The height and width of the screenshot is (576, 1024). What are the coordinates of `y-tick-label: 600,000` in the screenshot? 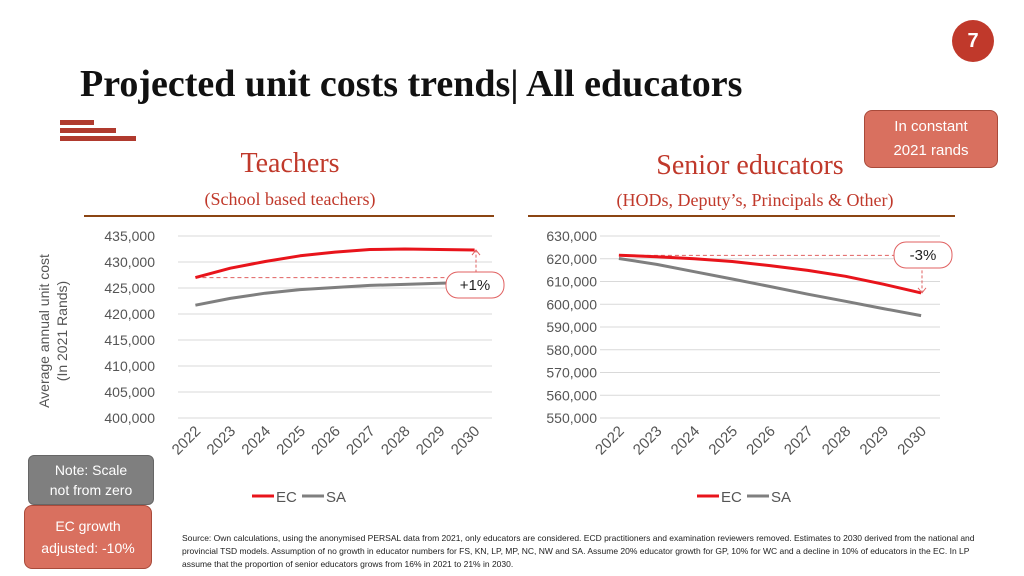 It's located at (571, 304).